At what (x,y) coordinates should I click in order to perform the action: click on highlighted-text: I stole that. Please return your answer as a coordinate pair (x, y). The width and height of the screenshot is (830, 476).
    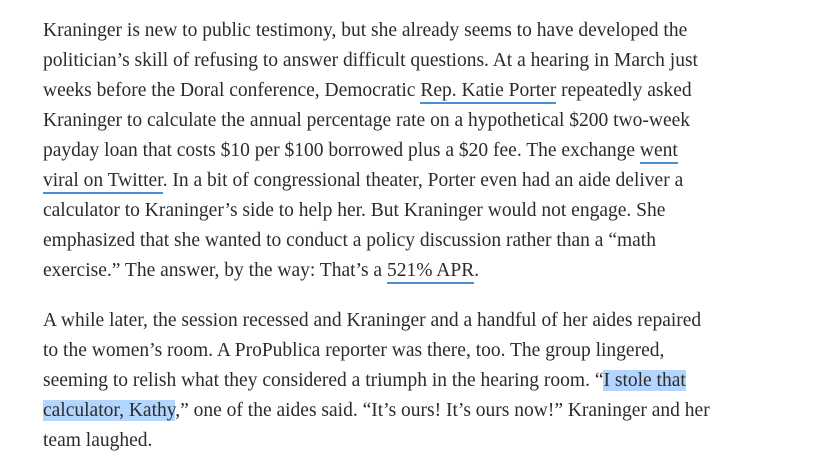
    Looking at the image, I should click on (644, 380).